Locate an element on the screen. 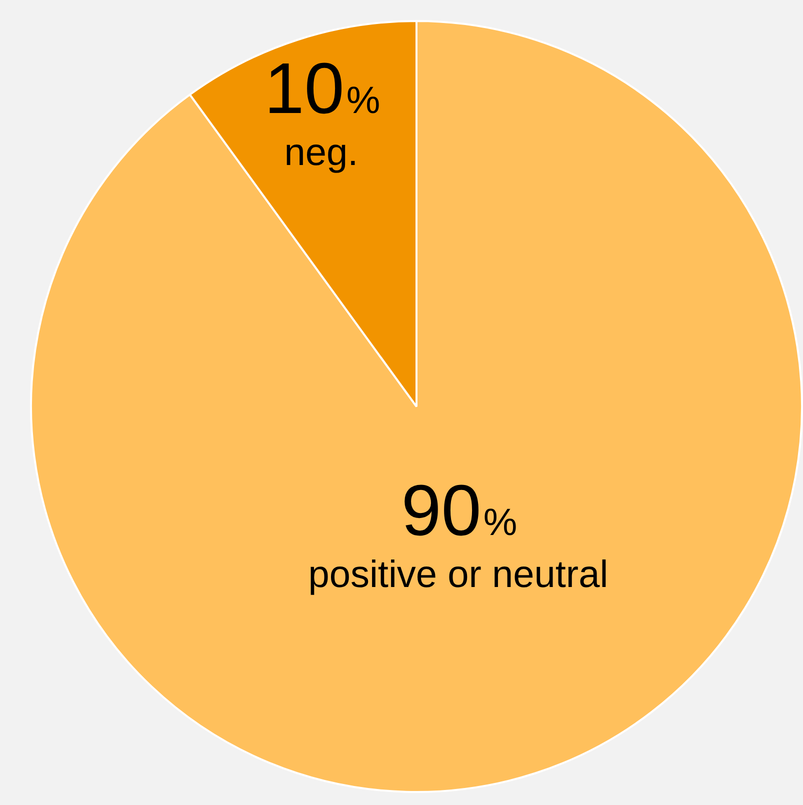 The width and height of the screenshot is (803, 805). data-label: 90% is located at coordinates (459, 510).